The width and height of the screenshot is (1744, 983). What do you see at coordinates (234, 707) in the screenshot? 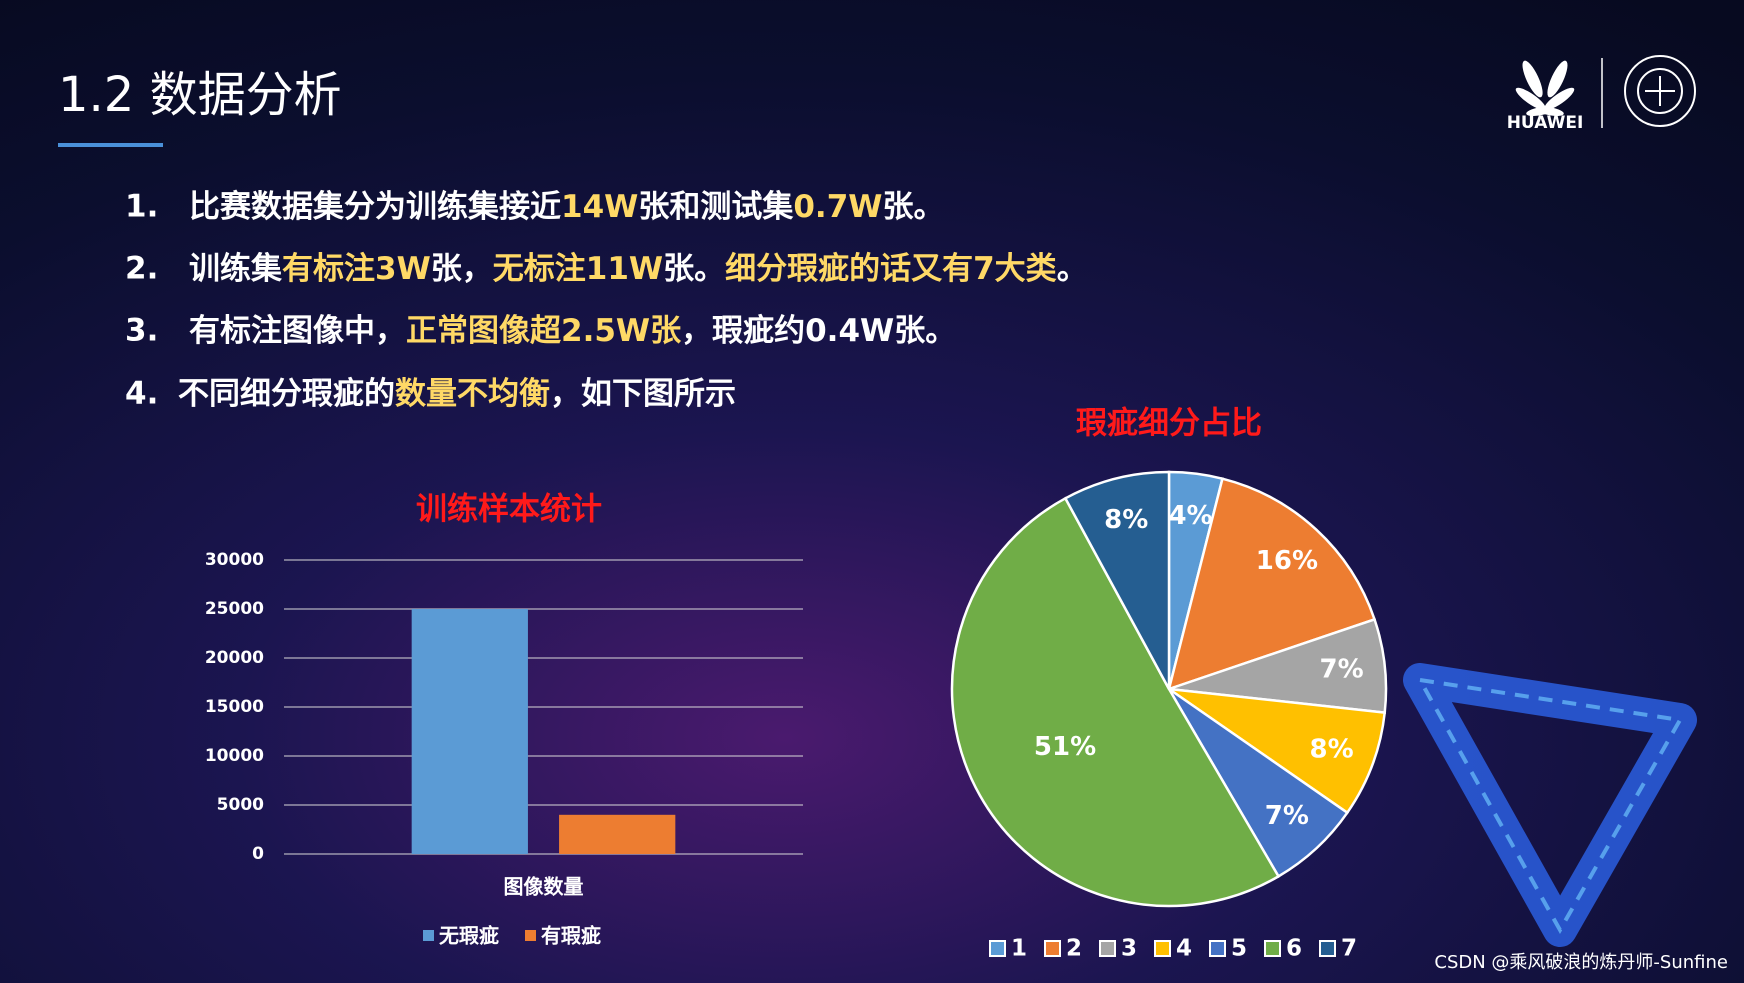
I see `y-tick-label: 15000` at bounding box center [234, 707].